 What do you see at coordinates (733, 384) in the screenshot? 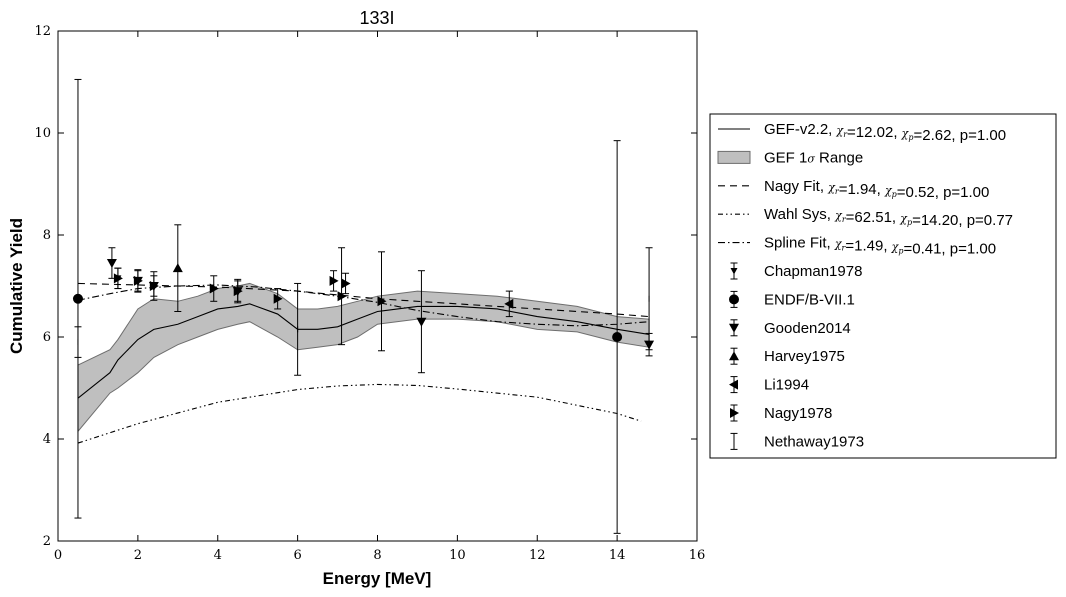
I see `legend-handle-li1994` at bounding box center [733, 384].